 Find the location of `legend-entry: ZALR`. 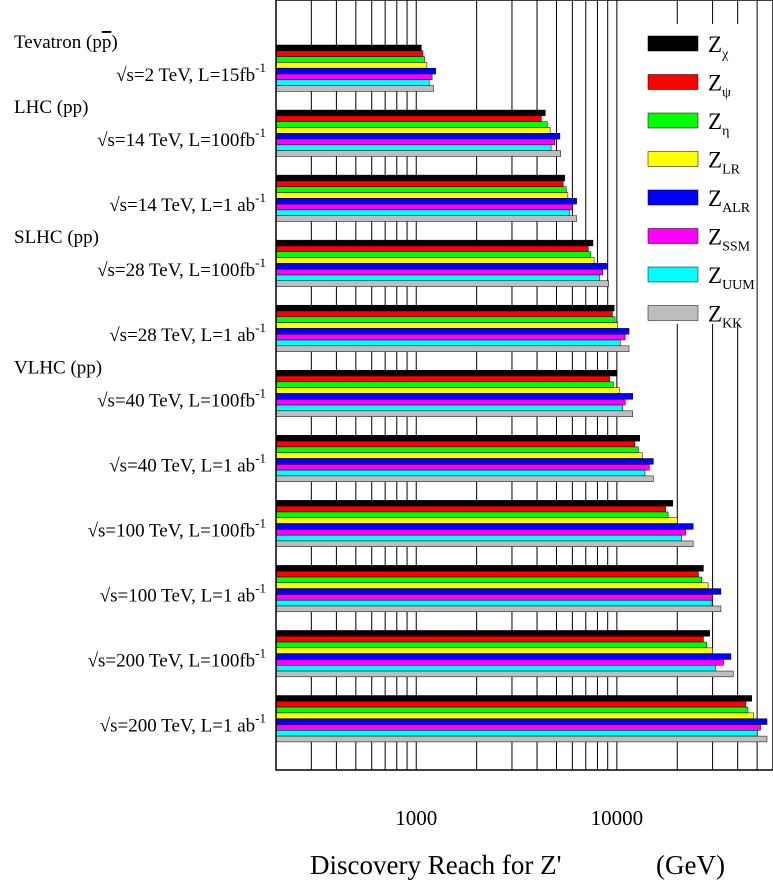

legend-entry: ZALR is located at coordinates (729, 201).